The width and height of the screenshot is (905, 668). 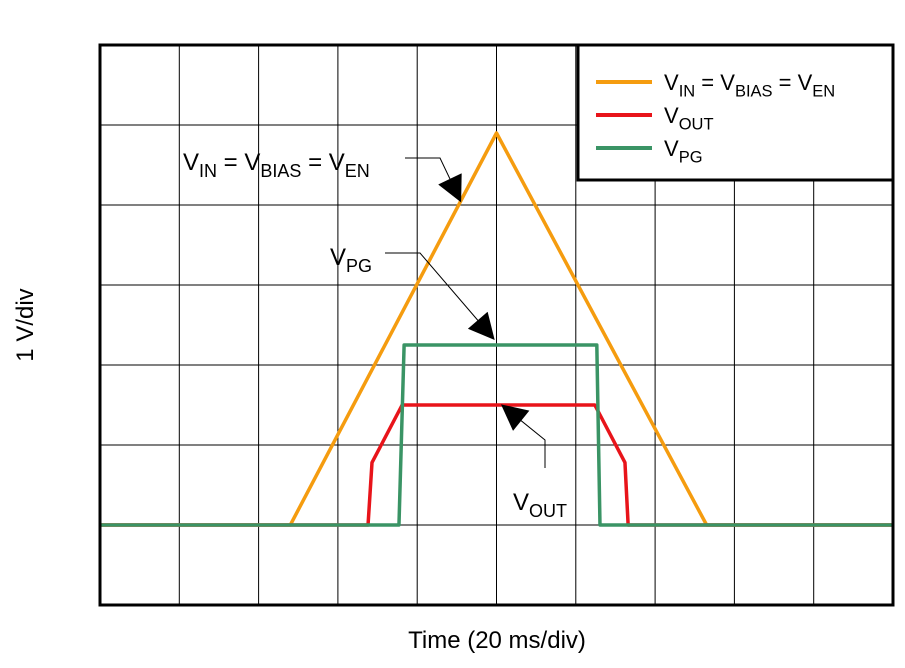 I want to click on annotation: VOUT, so click(x=540, y=505).